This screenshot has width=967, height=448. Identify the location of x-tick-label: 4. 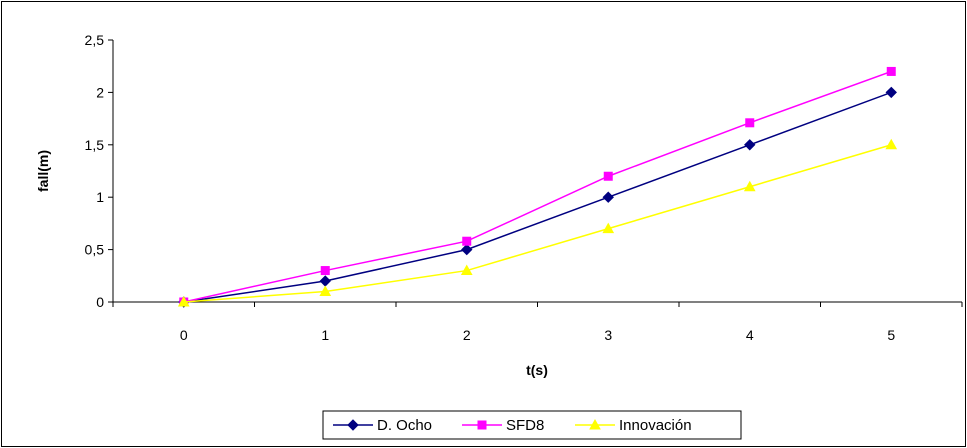
(750, 335).